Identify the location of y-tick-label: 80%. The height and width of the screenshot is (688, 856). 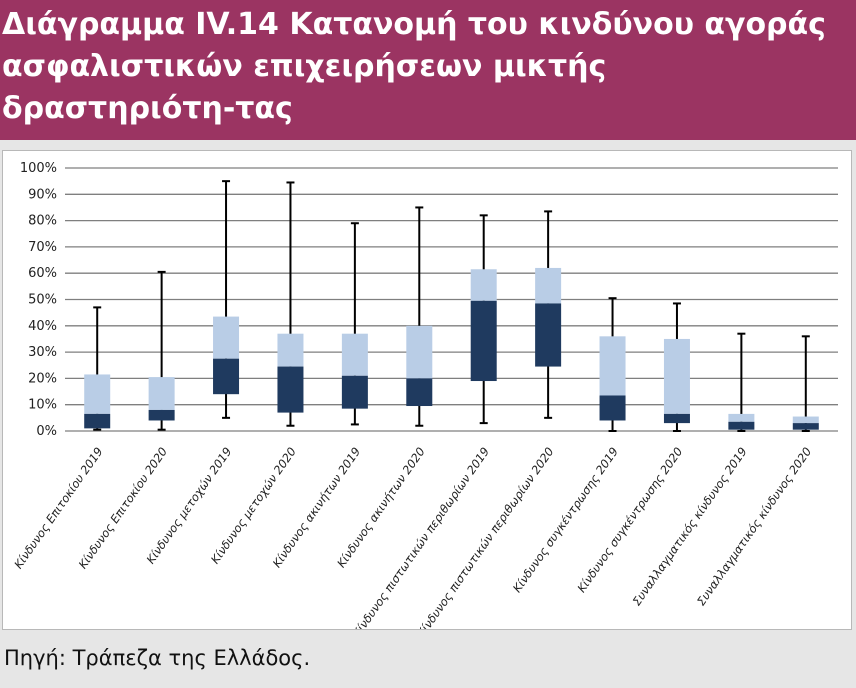
(42, 221).